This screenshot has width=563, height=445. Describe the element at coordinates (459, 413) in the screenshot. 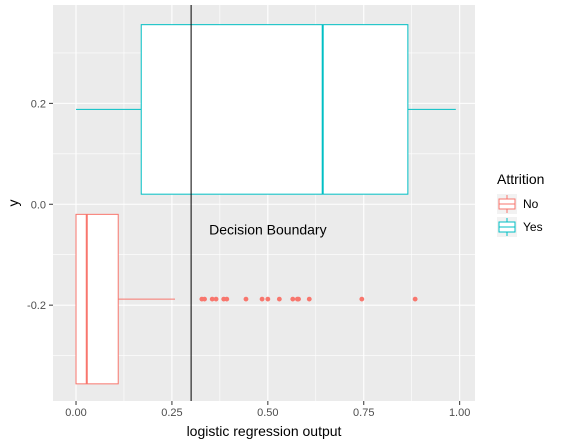

I see `x-tick-label: 1.00` at that location.